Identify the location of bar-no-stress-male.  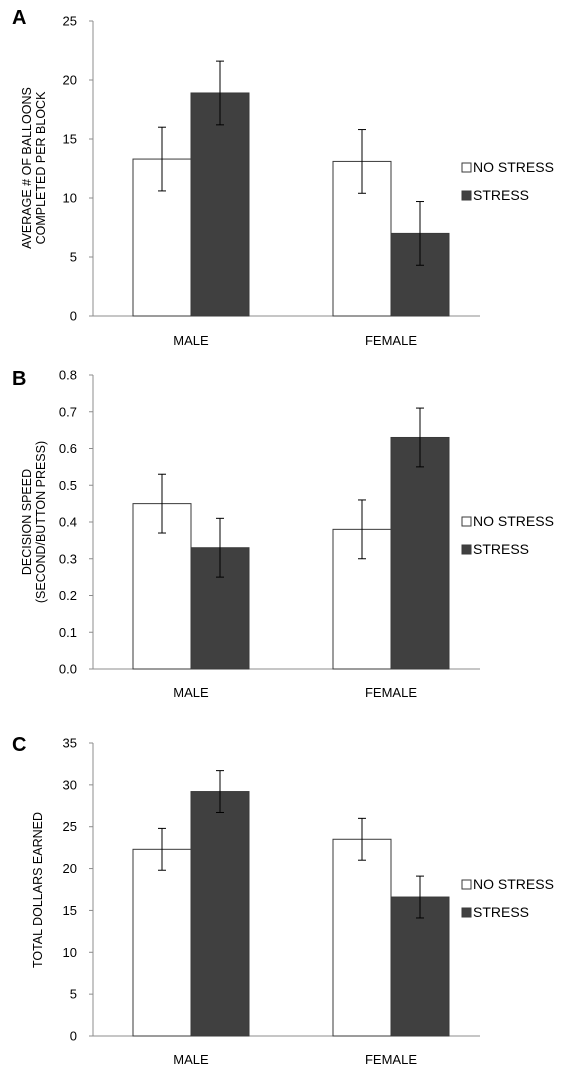
(162, 942).